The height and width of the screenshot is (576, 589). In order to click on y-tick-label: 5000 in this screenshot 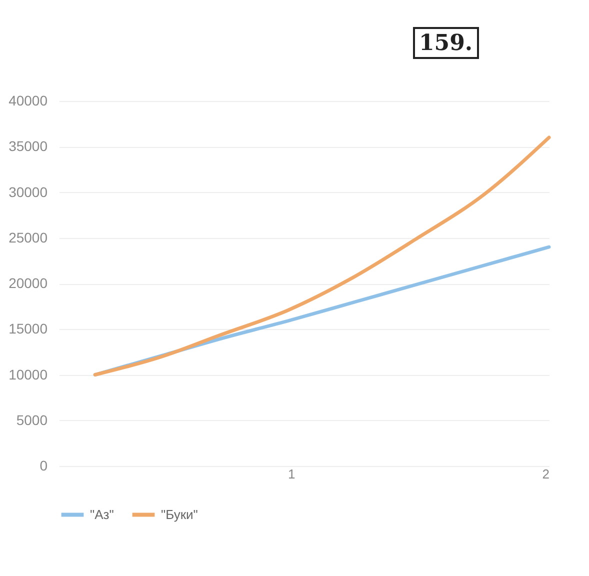, I will do `click(32, 420)`.